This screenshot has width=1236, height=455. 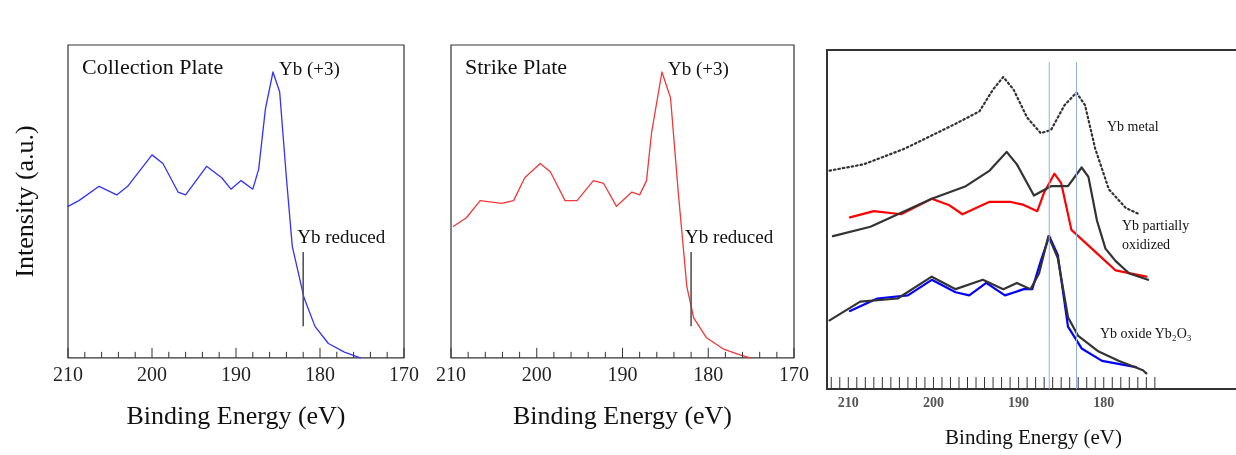 What do you see at coordinates (1133, 126) in the screenshot?
I see `annotation: Yb metal` at bounding box center [1133, 126].